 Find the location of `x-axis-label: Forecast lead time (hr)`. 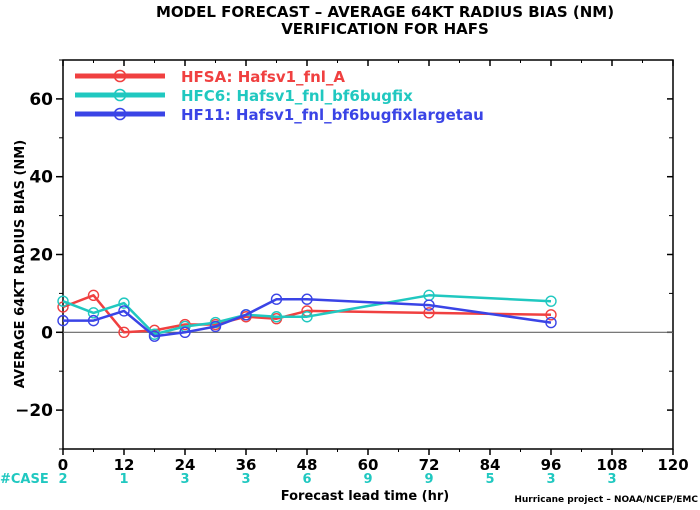

x-axis-label: Forecast lead time (hr) is located at coordinates (365, 496).